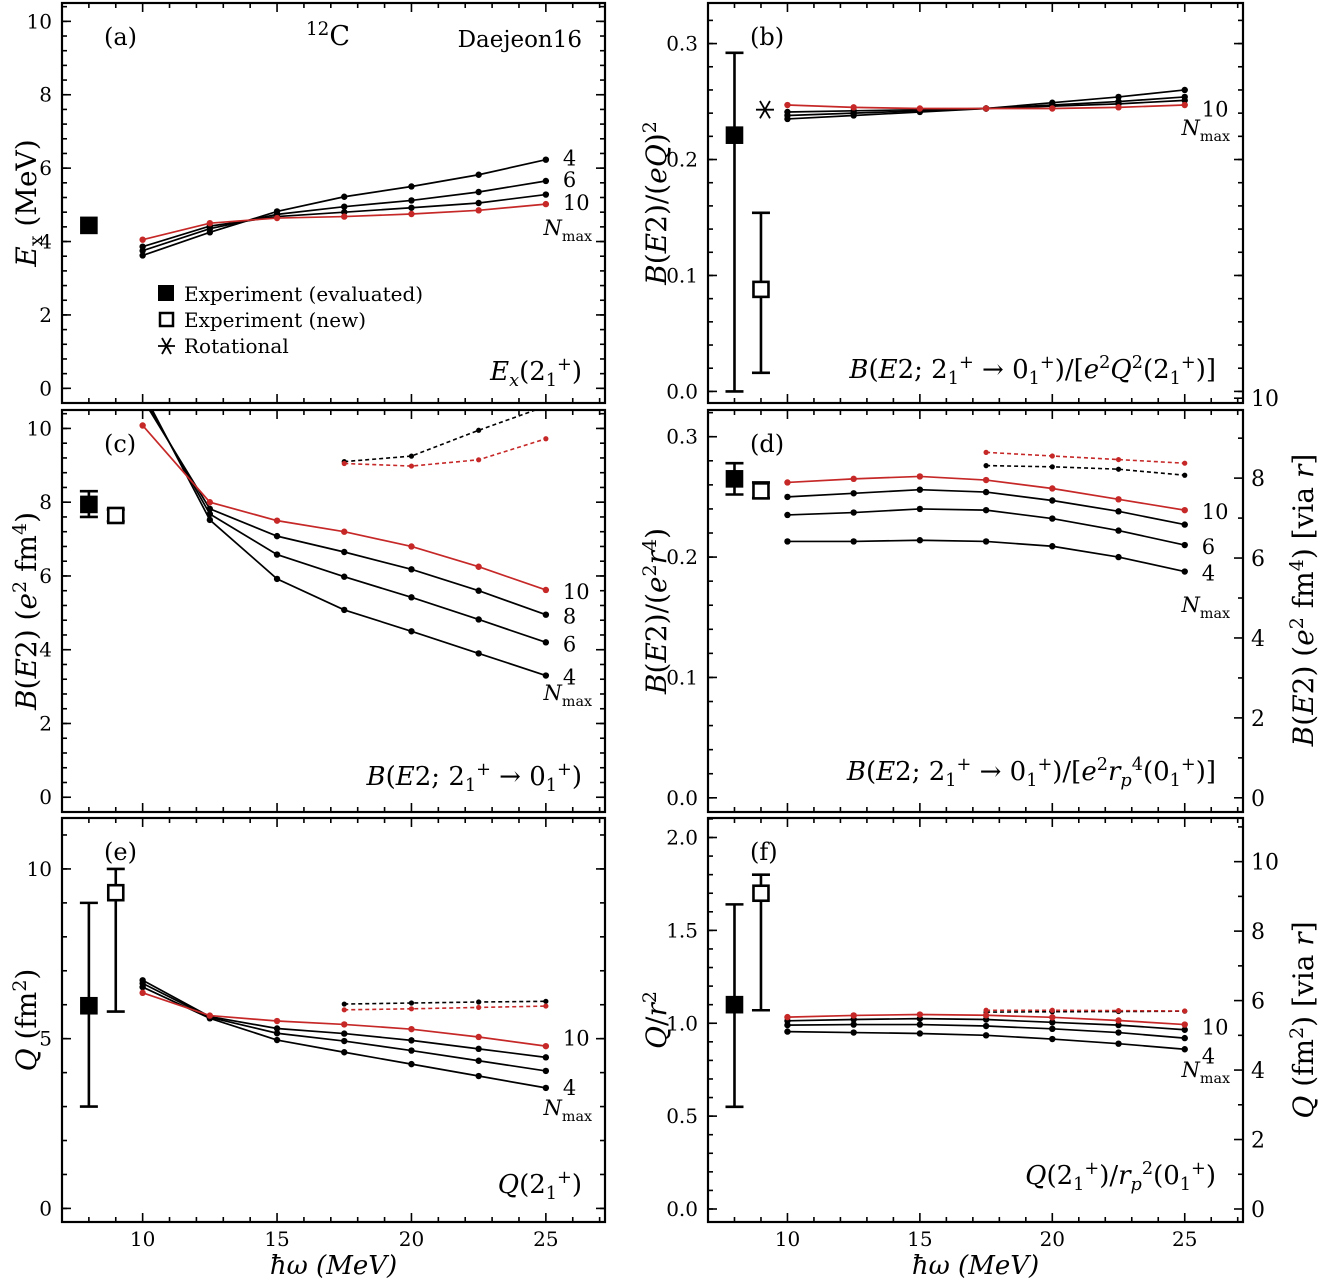 The width and height of the screenshot is (1329, 1280). Describe the element at coordinates (765, 109) in the screenshot. I see `rotational-stroke` at that location.